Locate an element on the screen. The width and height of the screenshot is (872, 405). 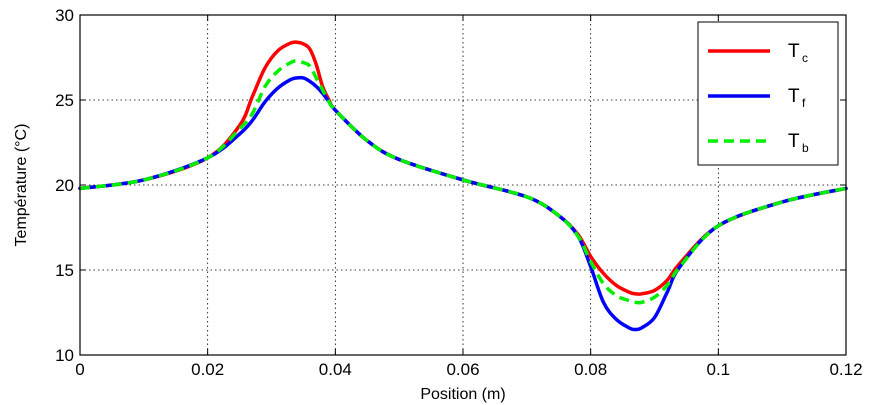
x-tick-label: 0.04 is located at coordinates (335, 369).